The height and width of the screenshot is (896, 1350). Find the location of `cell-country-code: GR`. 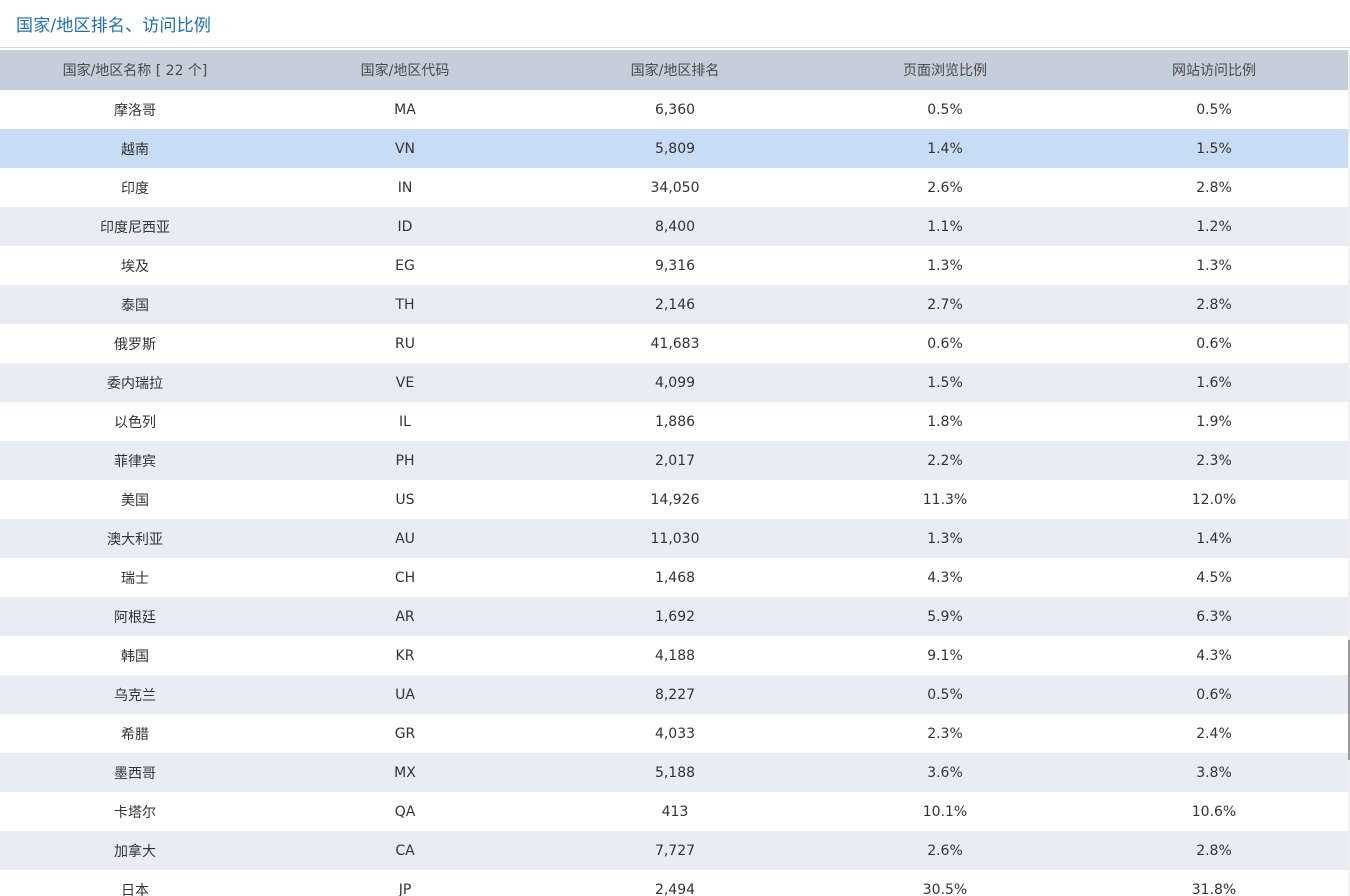

cell-country-code: GR is located at coordinates (405, 733).